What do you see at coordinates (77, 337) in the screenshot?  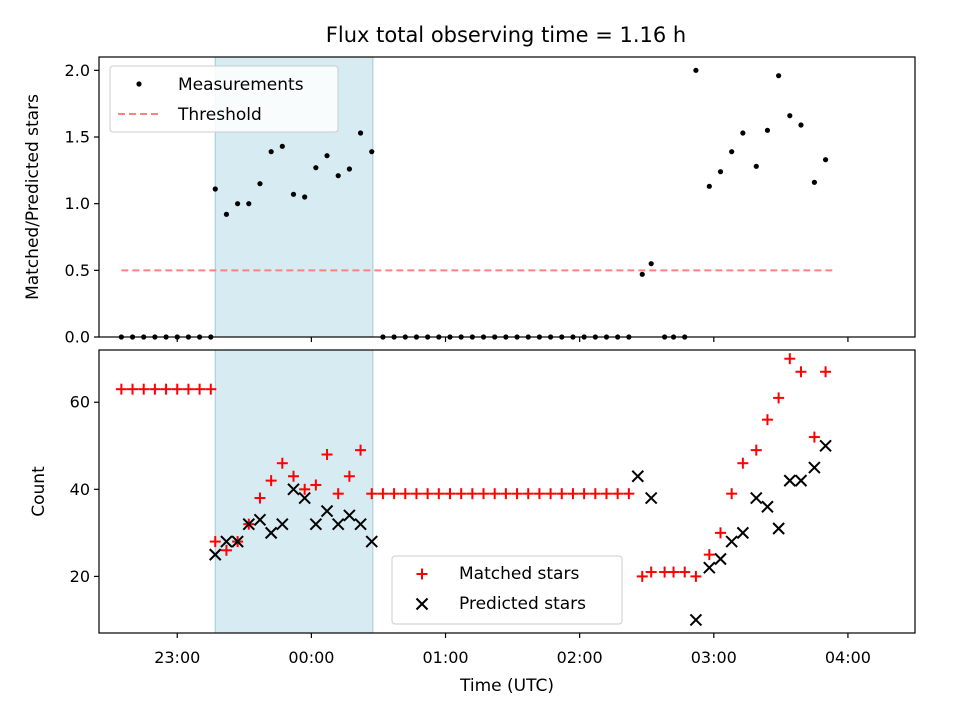 I see `ratio-ytick-label: 0.0` at bounding box center [77, 337].